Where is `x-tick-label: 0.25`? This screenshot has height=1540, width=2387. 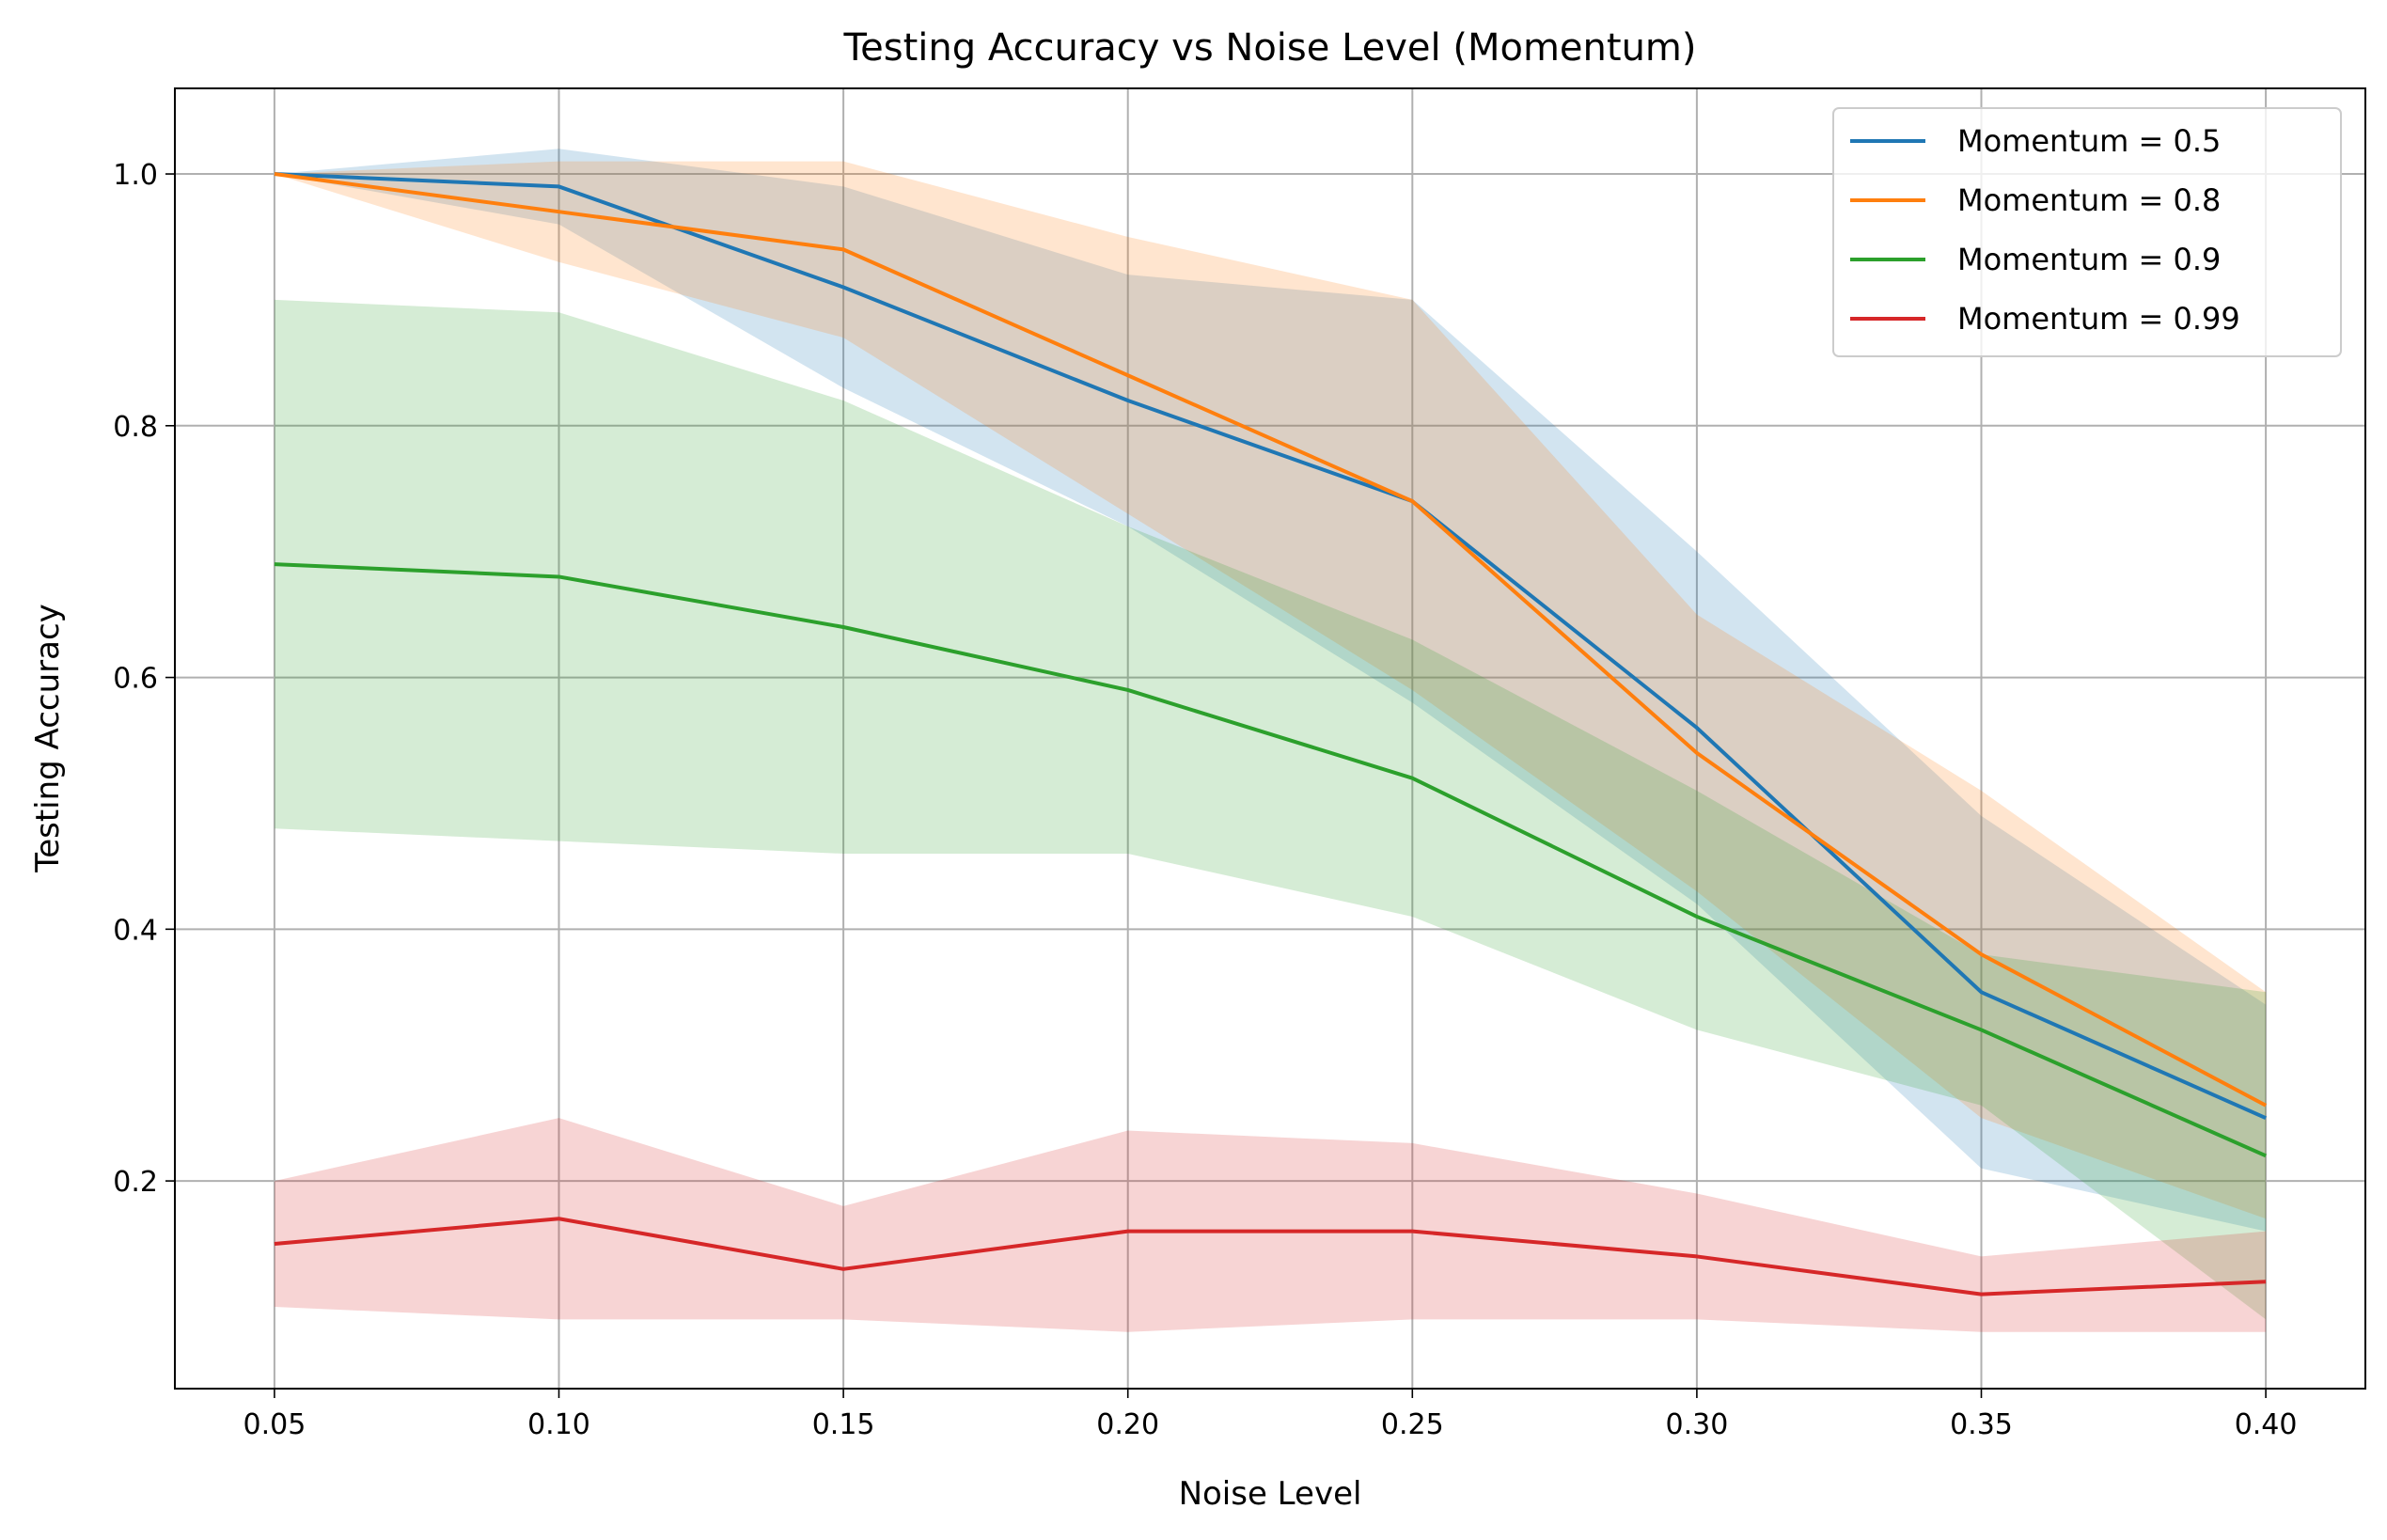 x-tick-label: 0.25 is located at coordinates (1412, 1424).